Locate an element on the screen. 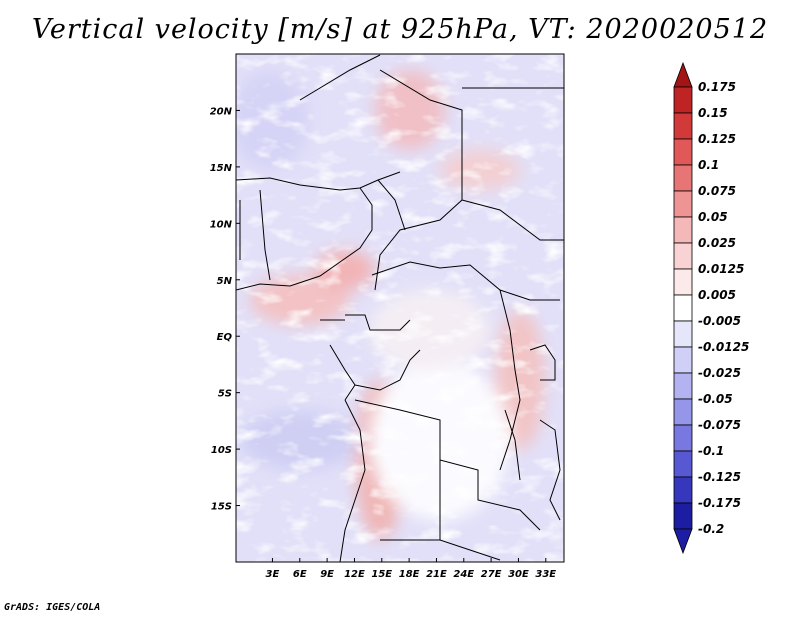  footer-credit: GrADS: IGES/COLA is located at coordinates (52, 607).